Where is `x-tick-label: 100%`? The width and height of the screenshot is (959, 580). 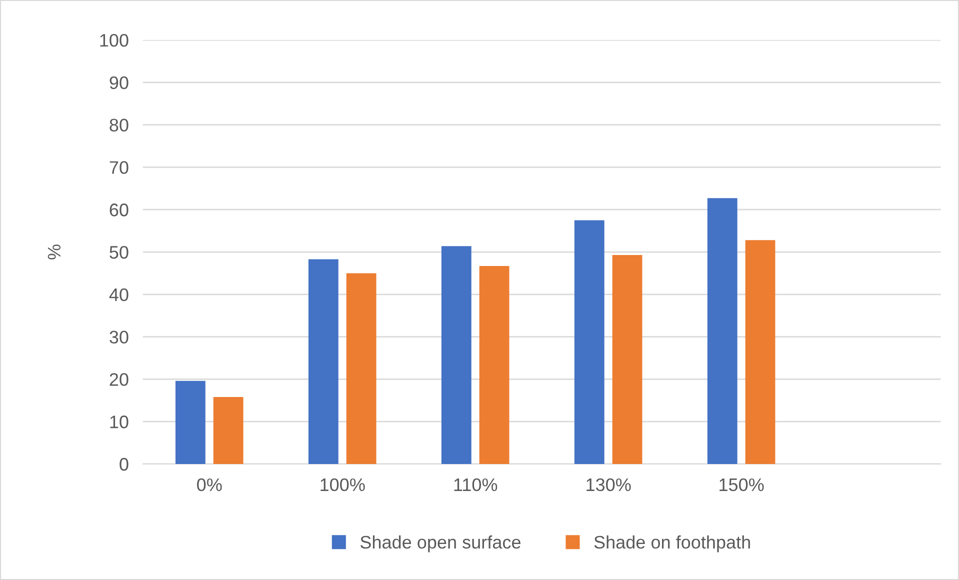
x-tick-label: 100% is located at coordinates (342, 485).